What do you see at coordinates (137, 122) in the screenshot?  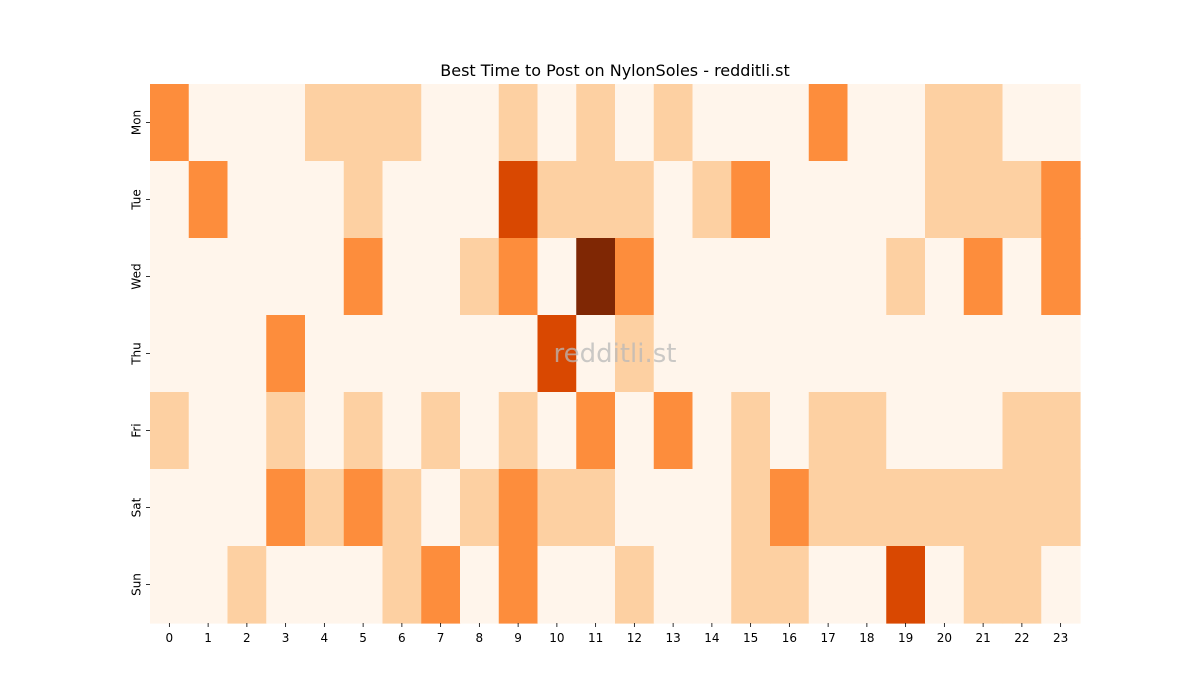 I see `y-tick-label: Mon` at bounding box center [137, 122].